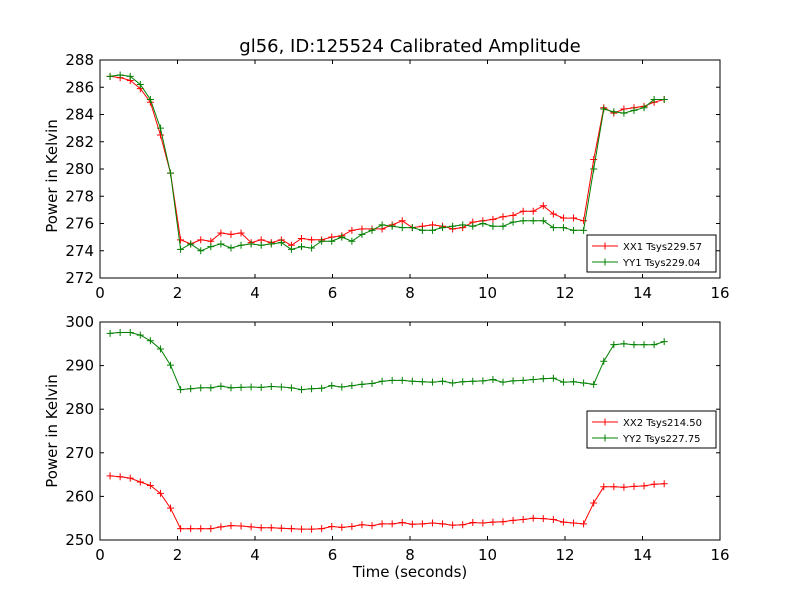 The height and width of the screenshot is (600, 800). I want to click on legend: XX2 Tsys214.50 YY2 Tsys227.75, so click(651, 429).